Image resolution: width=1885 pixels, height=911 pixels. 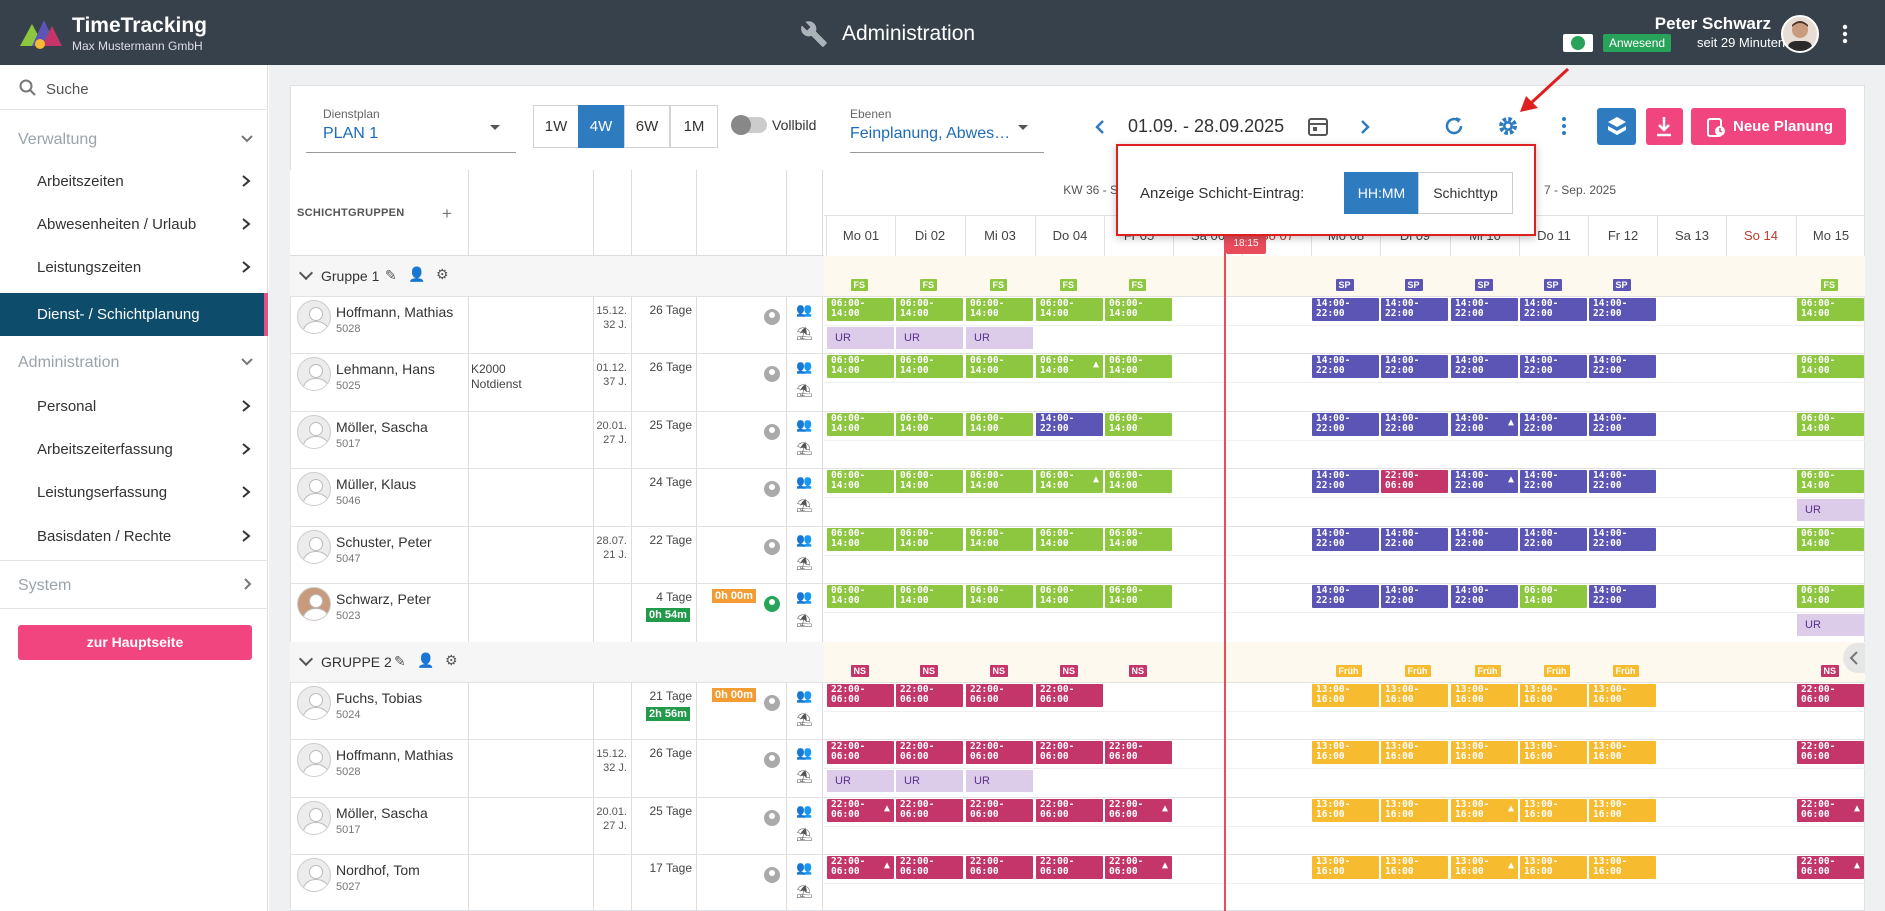 I want to click on sidebar-item-basisdaten: Basisdaten / Rechte, so click(x=134, y=536).